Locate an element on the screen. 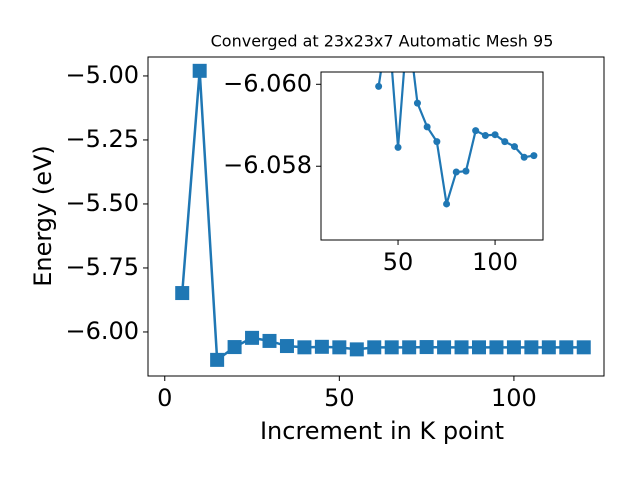 This screenshot has width=640, height=480. y-tick-label: −5.75 is located at coordinates (102, 267).